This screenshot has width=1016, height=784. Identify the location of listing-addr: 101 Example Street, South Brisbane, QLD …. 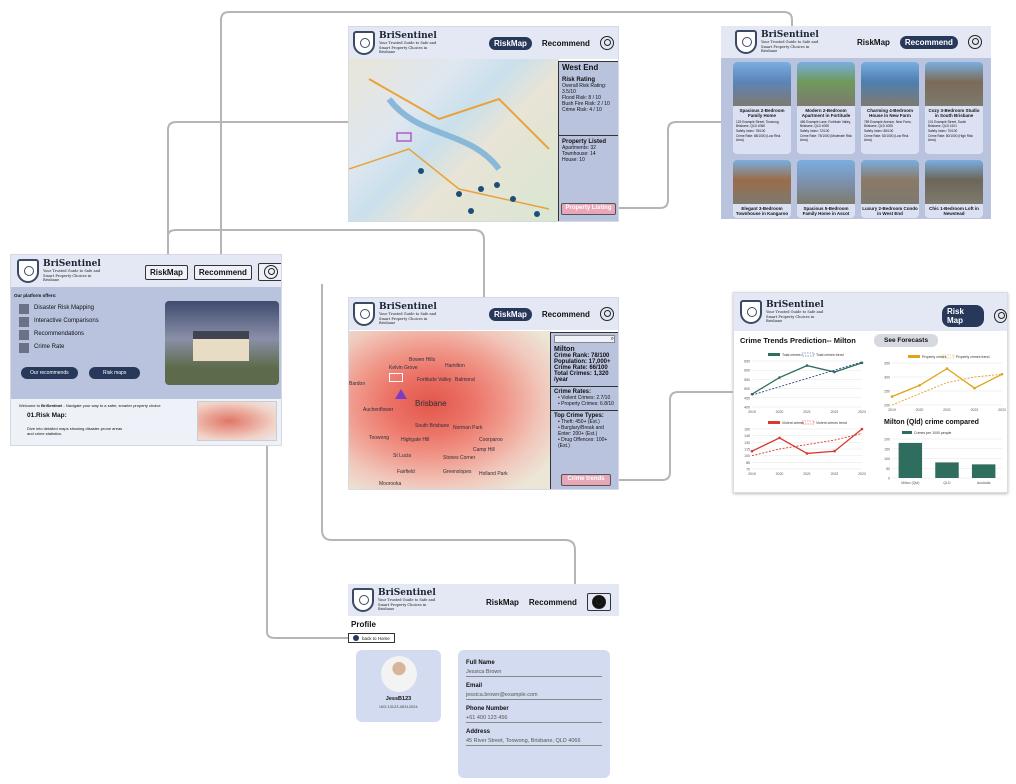
(947, 124).